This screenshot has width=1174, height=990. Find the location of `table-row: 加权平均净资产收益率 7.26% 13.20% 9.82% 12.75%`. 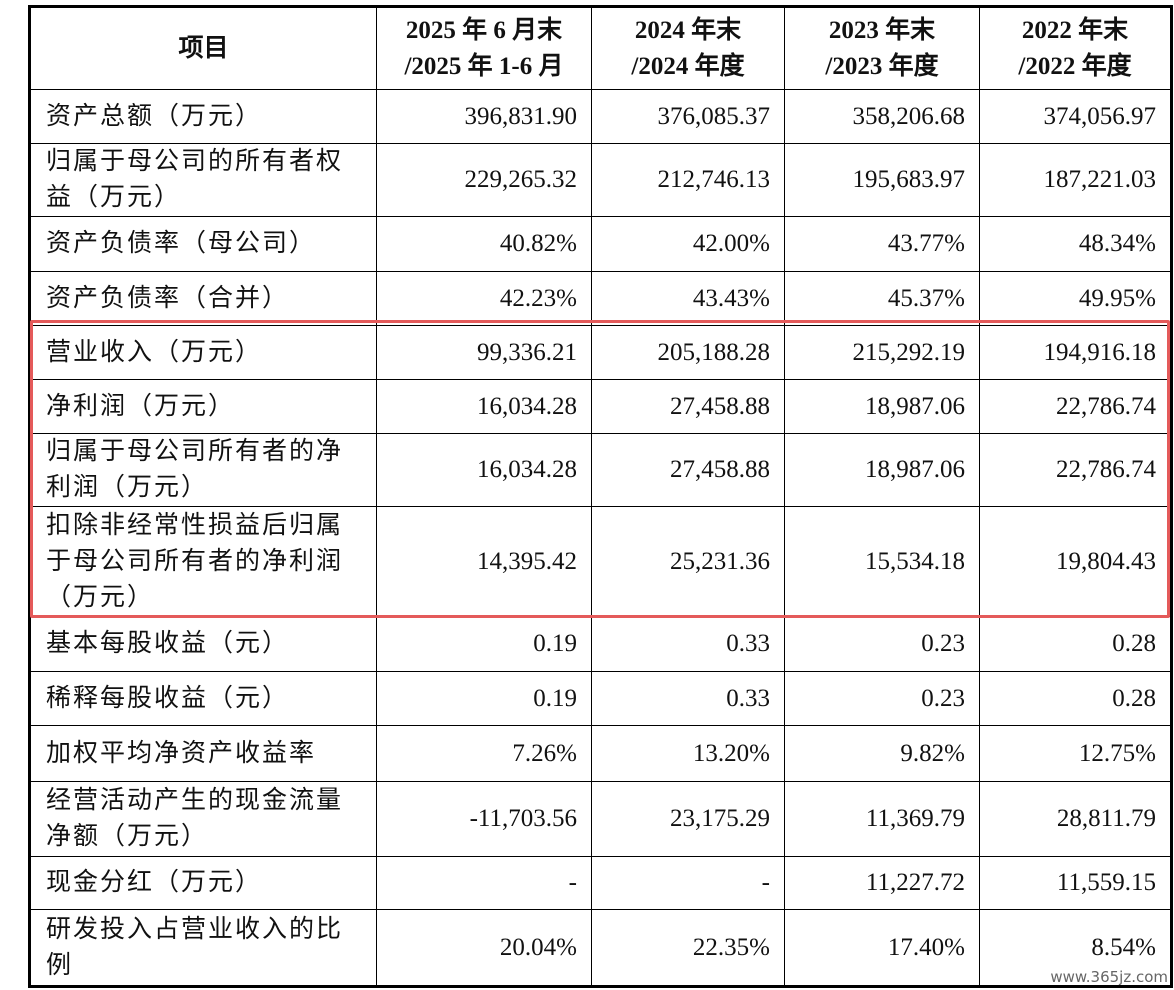

table-row: 加权平均净资产收益率 7.26% 13.20% 9.82% 12.75% is located at coordinates (600, 753).